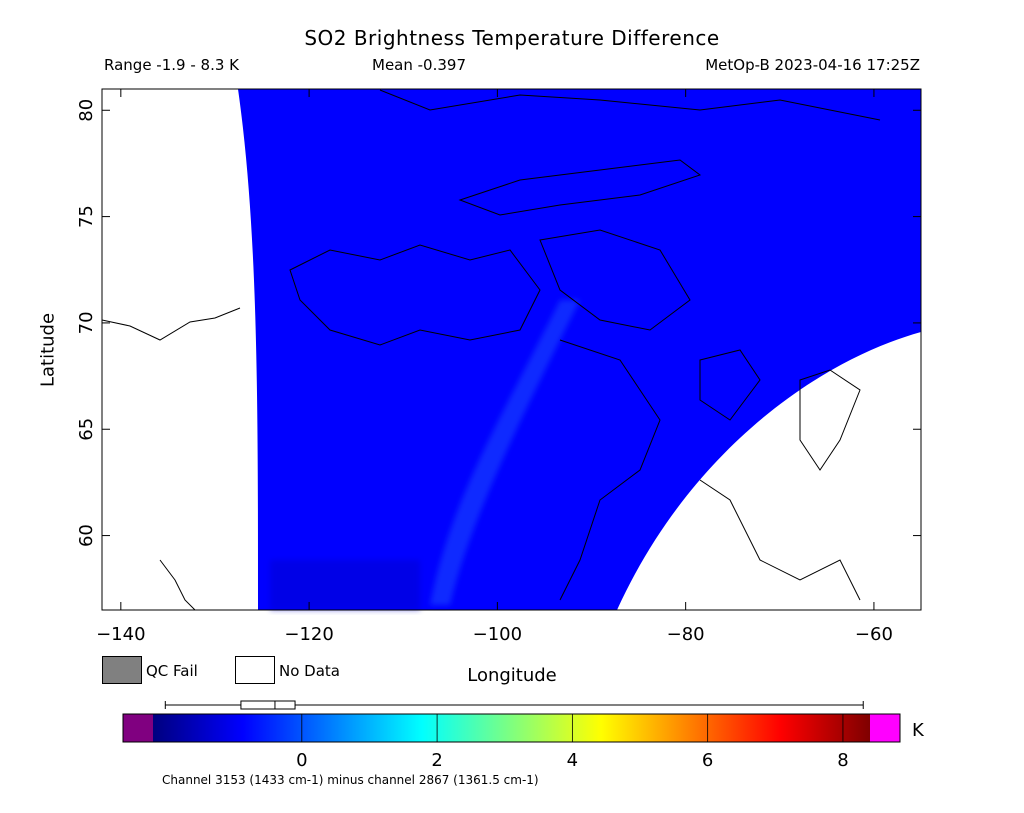 Image resolution: width=1024 pixels, height=813 pixels. What do you see at coordinates (86, 535) in the screenshot?
I see `y-tick-label: 60` at bounding box center [86, 535].